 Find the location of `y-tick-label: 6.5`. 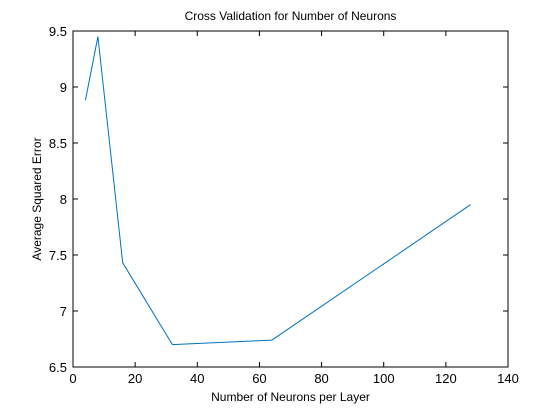

y-tick-label: 6.5 is located at coordinates (58, 367).